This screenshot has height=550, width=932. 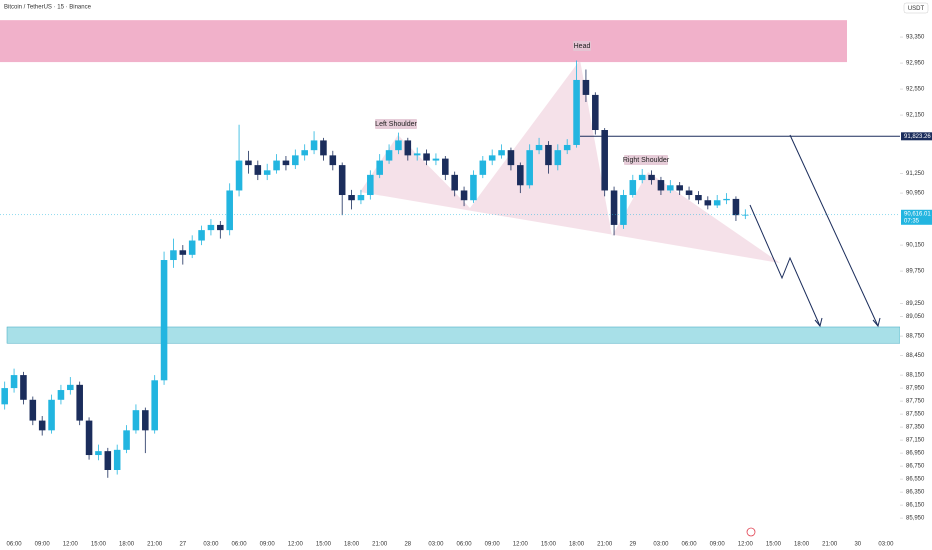 I want to click on y-tick-label: 90,150, so click(x=915, y=246).